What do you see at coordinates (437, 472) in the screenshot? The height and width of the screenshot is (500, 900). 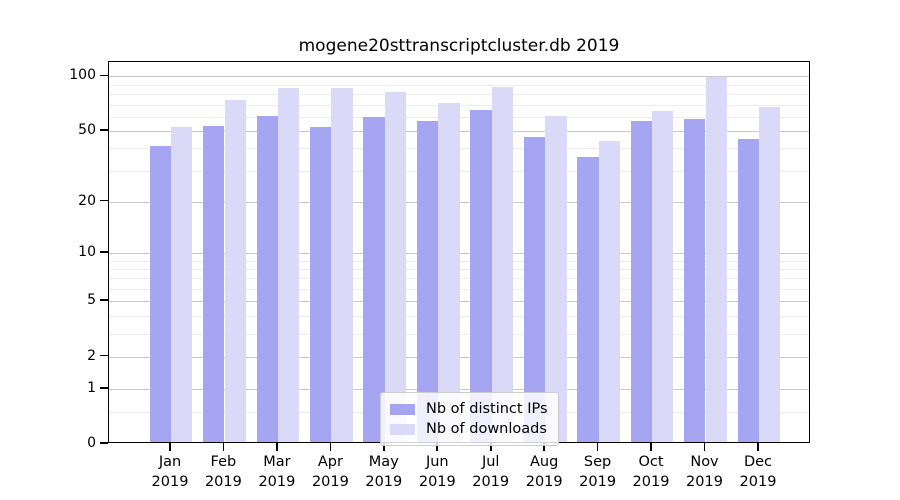 I see `x-tick-label: Jun 2019` at bounding box center [437, 472].